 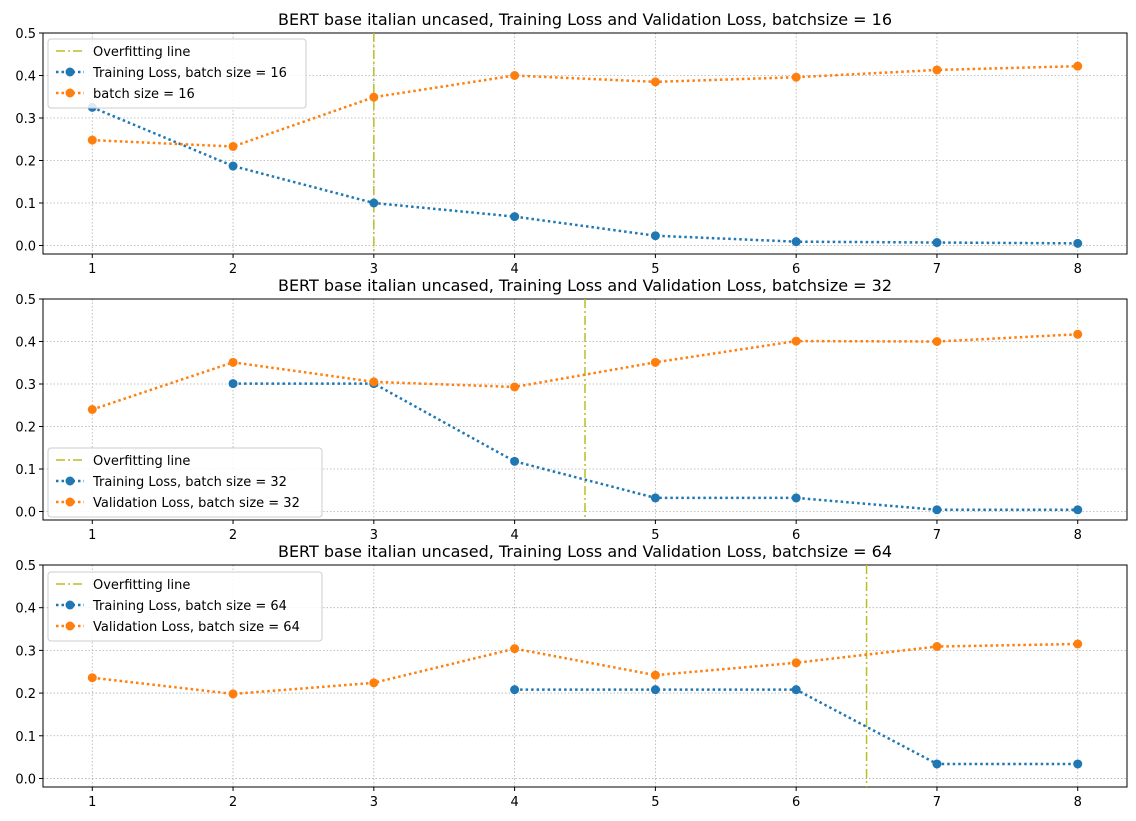 What do you see at coordinates (196, 627) in the screenshot?
I see `legend-label: Validation Loss, batch size = 64` at bounding box center [196, 627].